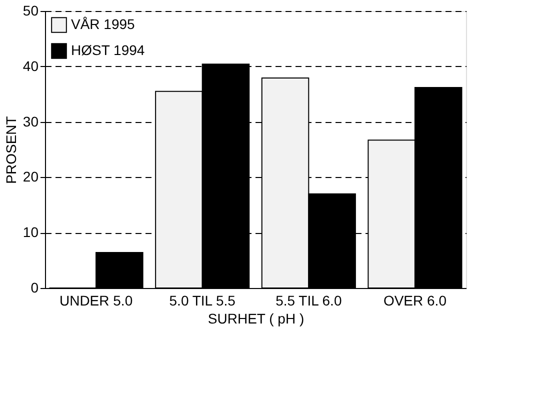 This screenshot has width=558, height=403. I want to click on y-tick-label: 20, so click(30, 176).